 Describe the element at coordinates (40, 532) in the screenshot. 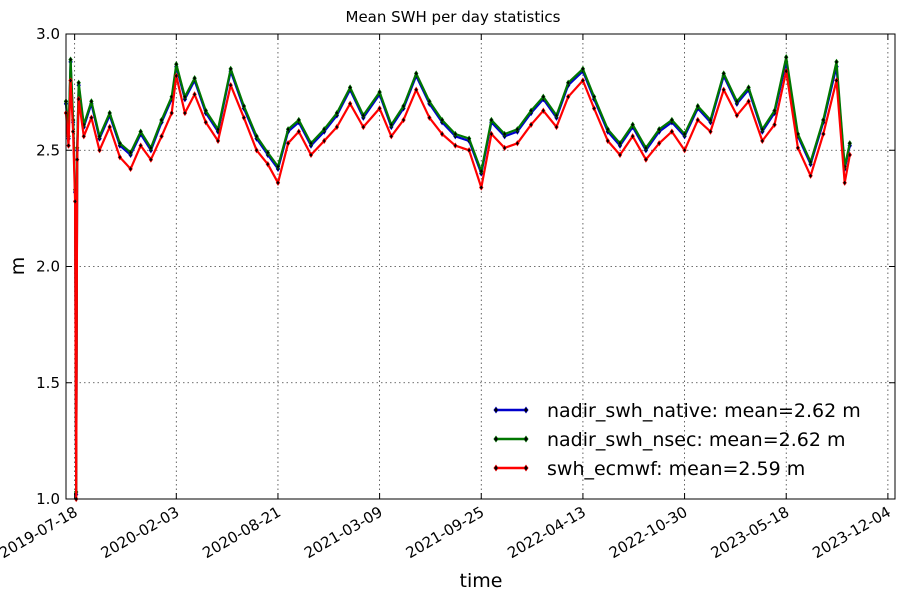

I see `x-tick-label: 2019-07-18` at that location.